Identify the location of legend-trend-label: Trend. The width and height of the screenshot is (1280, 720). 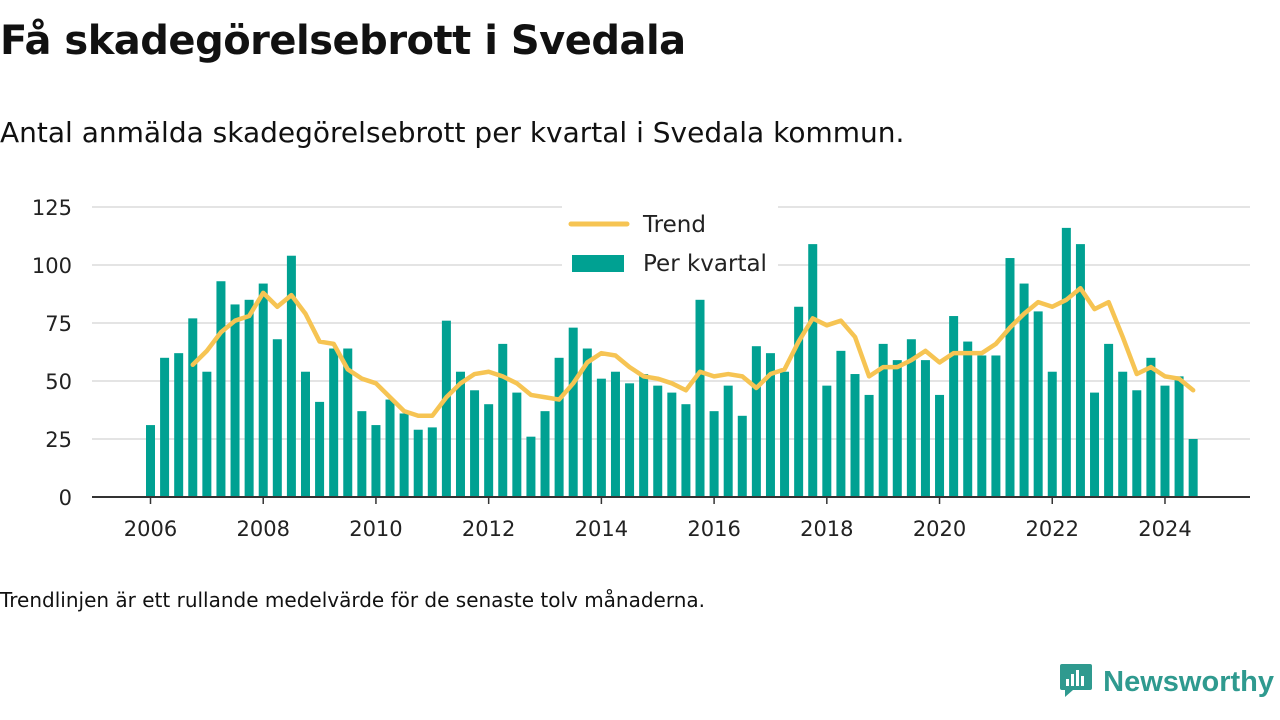
(674, 225).